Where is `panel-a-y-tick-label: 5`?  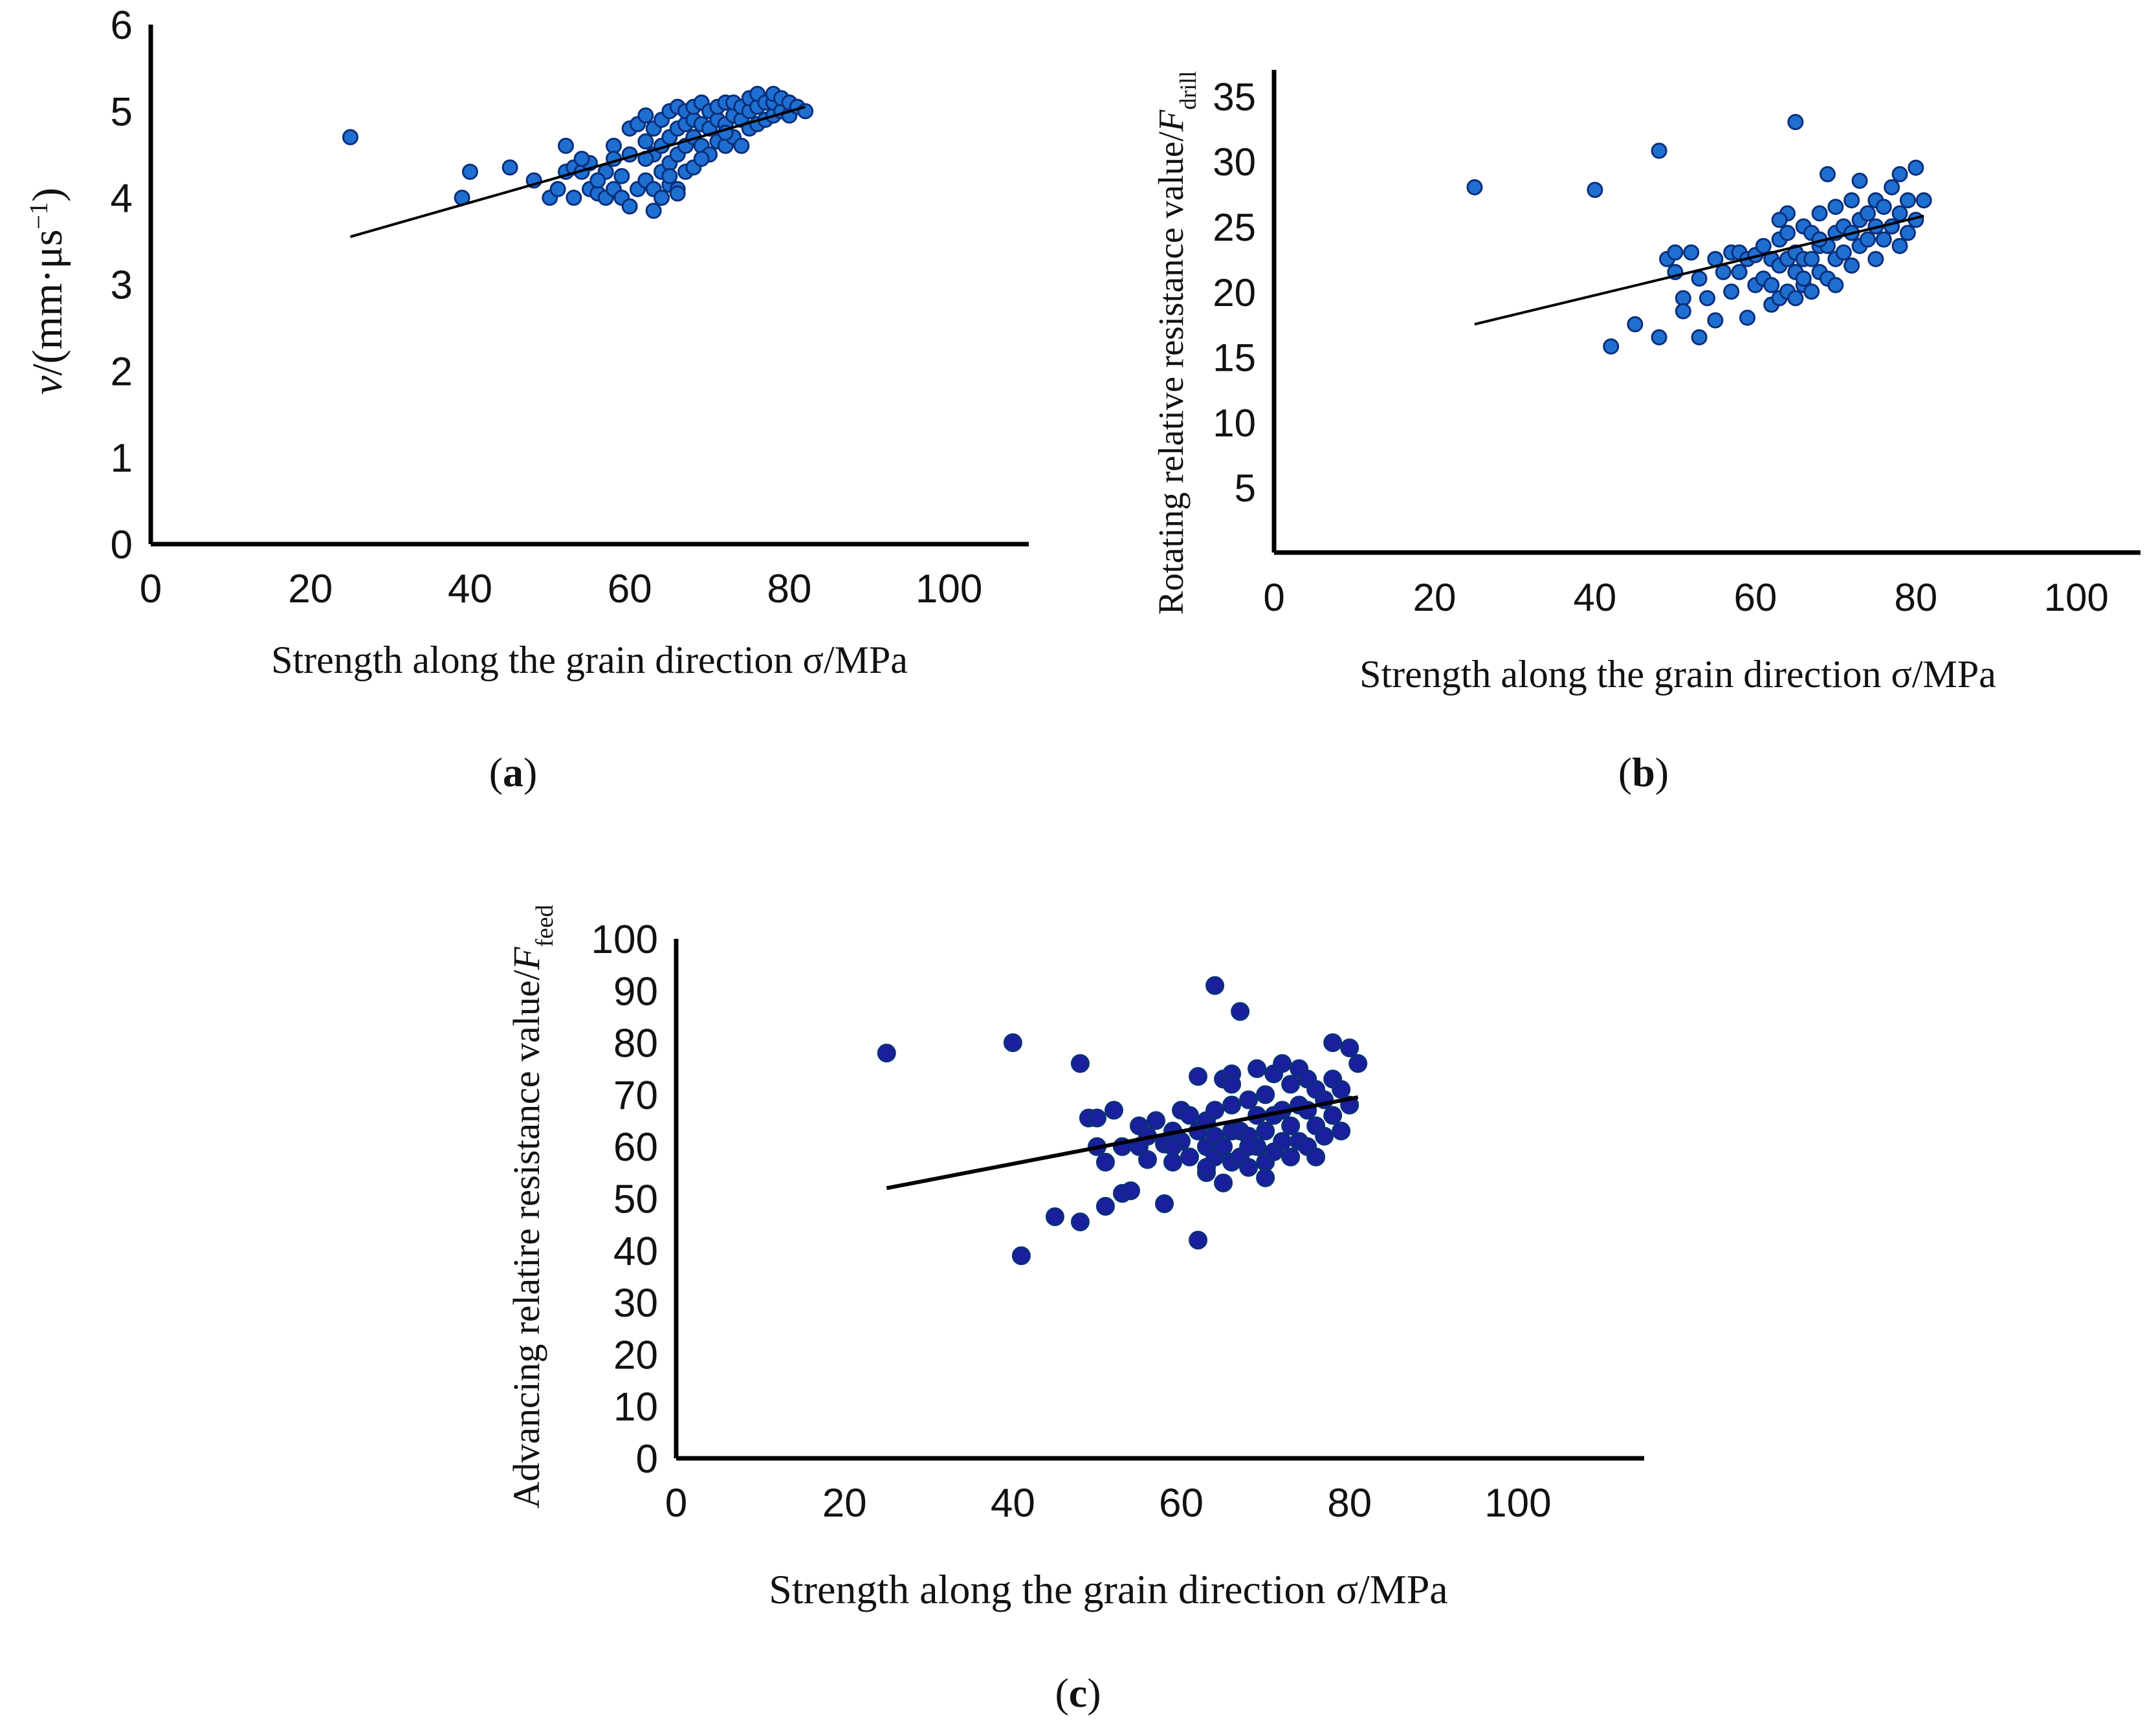
panel-a-y-tick-label: 5 is located at coordinates (122, 112).